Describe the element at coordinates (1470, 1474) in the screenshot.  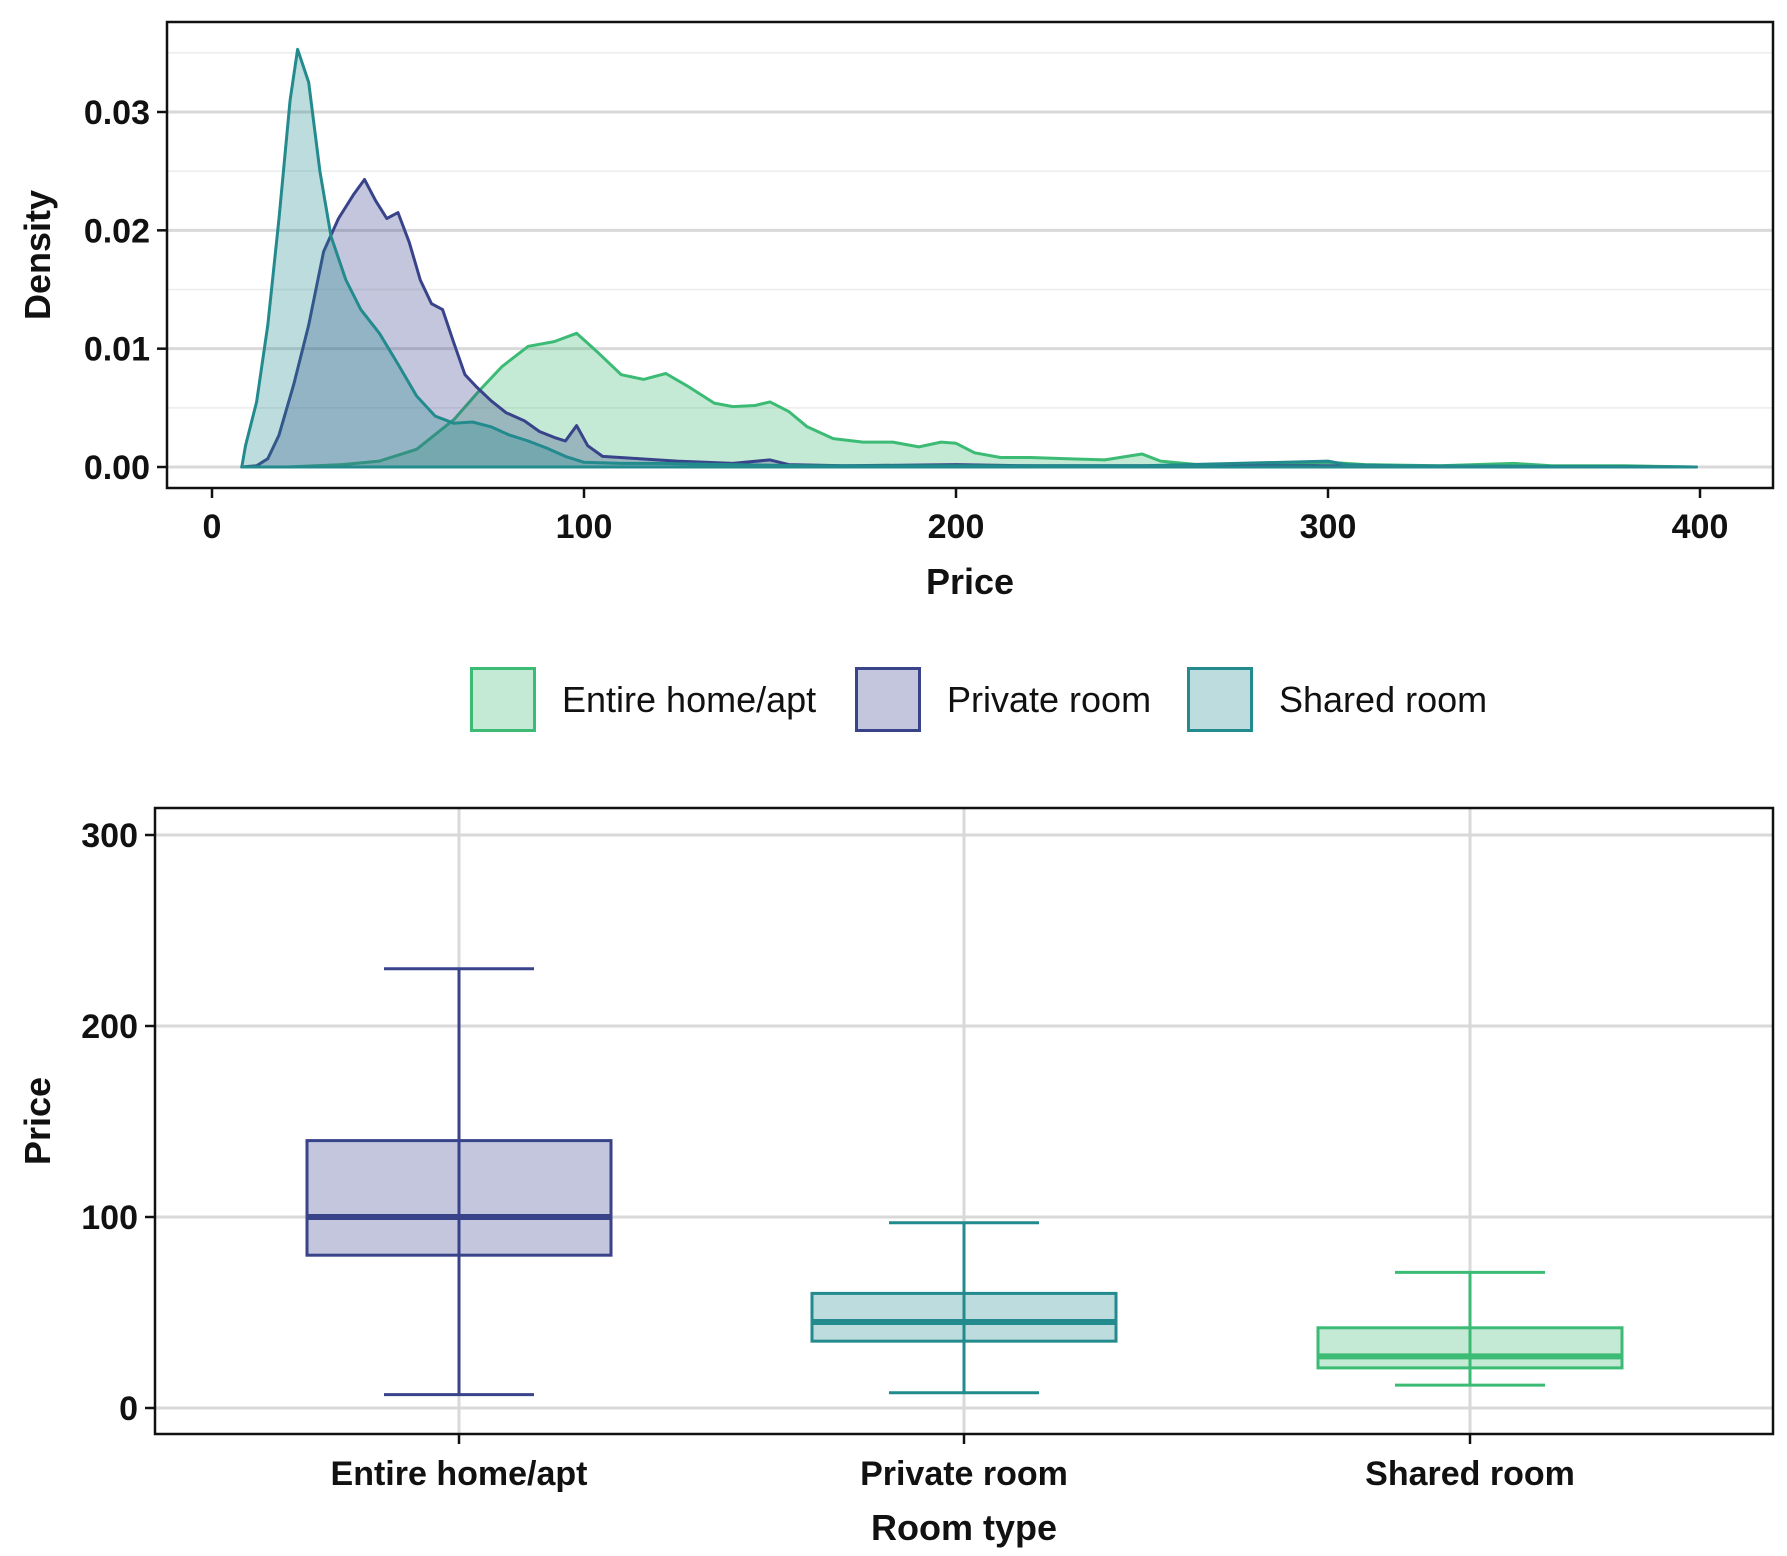
I see `box-x-tick-label: Shared room` at that location.